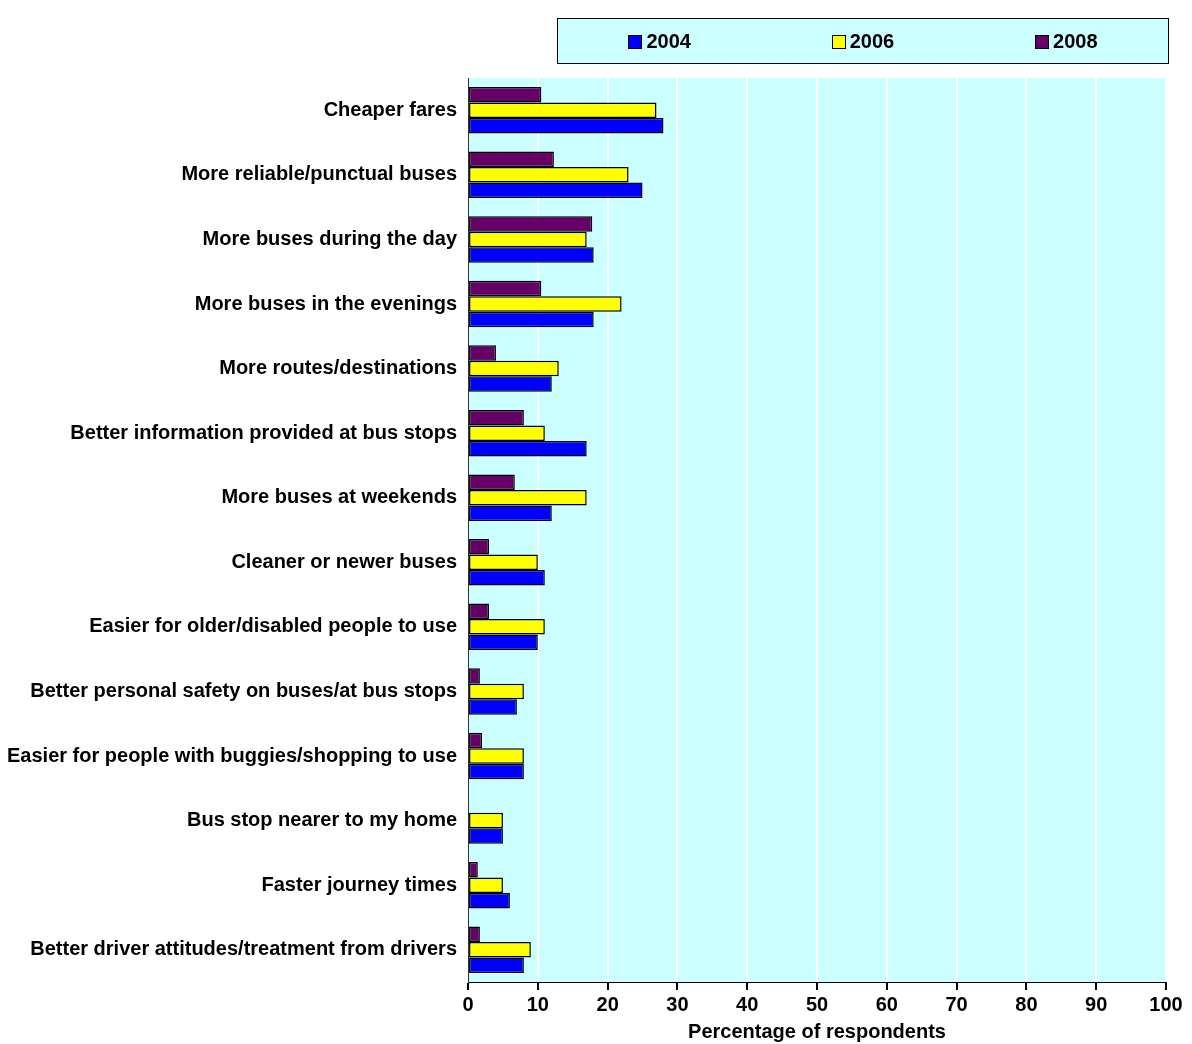 This screenshot has height=1044, width=1192. I want to click on y-tick-label: Faster journey times, so click(359, 883).